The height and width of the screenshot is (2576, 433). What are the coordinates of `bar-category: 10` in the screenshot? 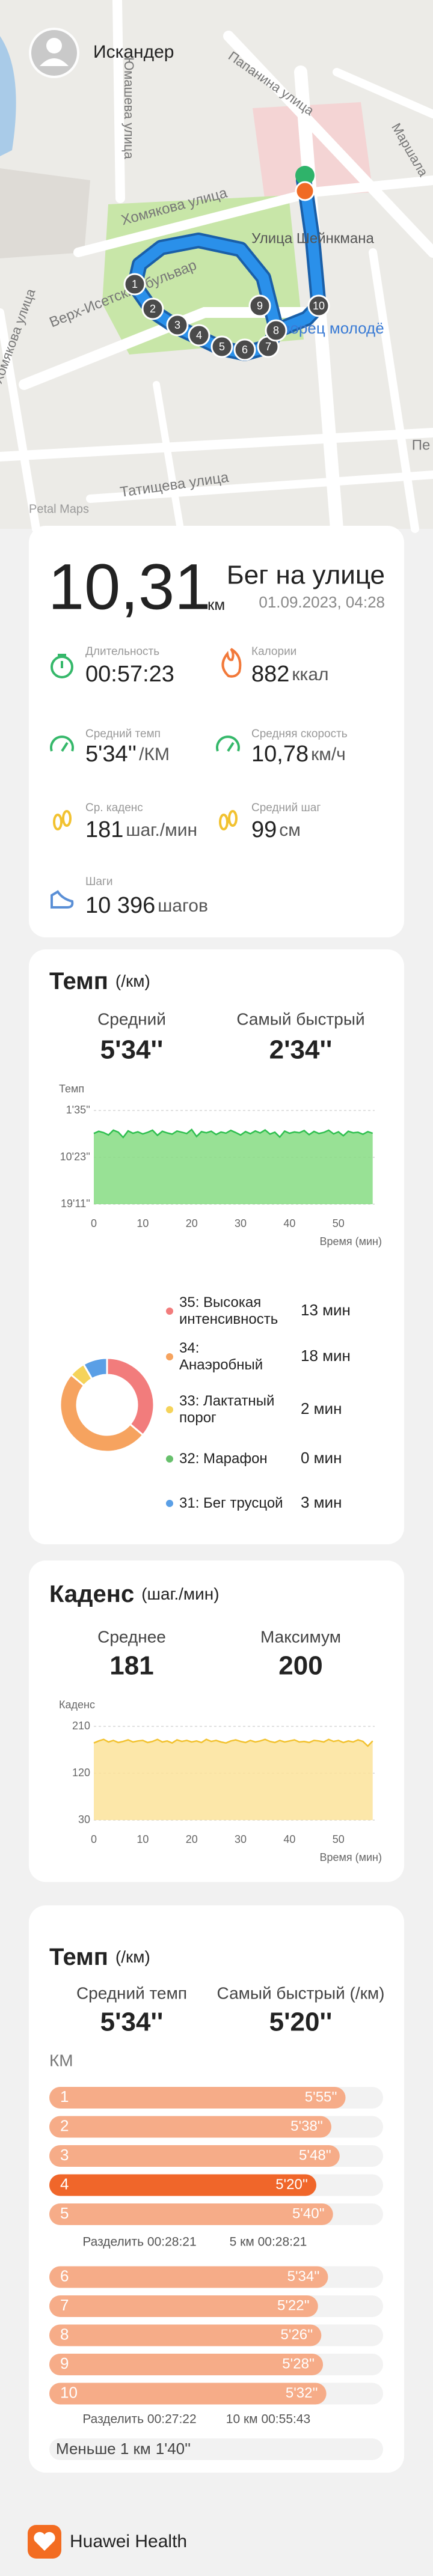 It's located at (69, 2392).